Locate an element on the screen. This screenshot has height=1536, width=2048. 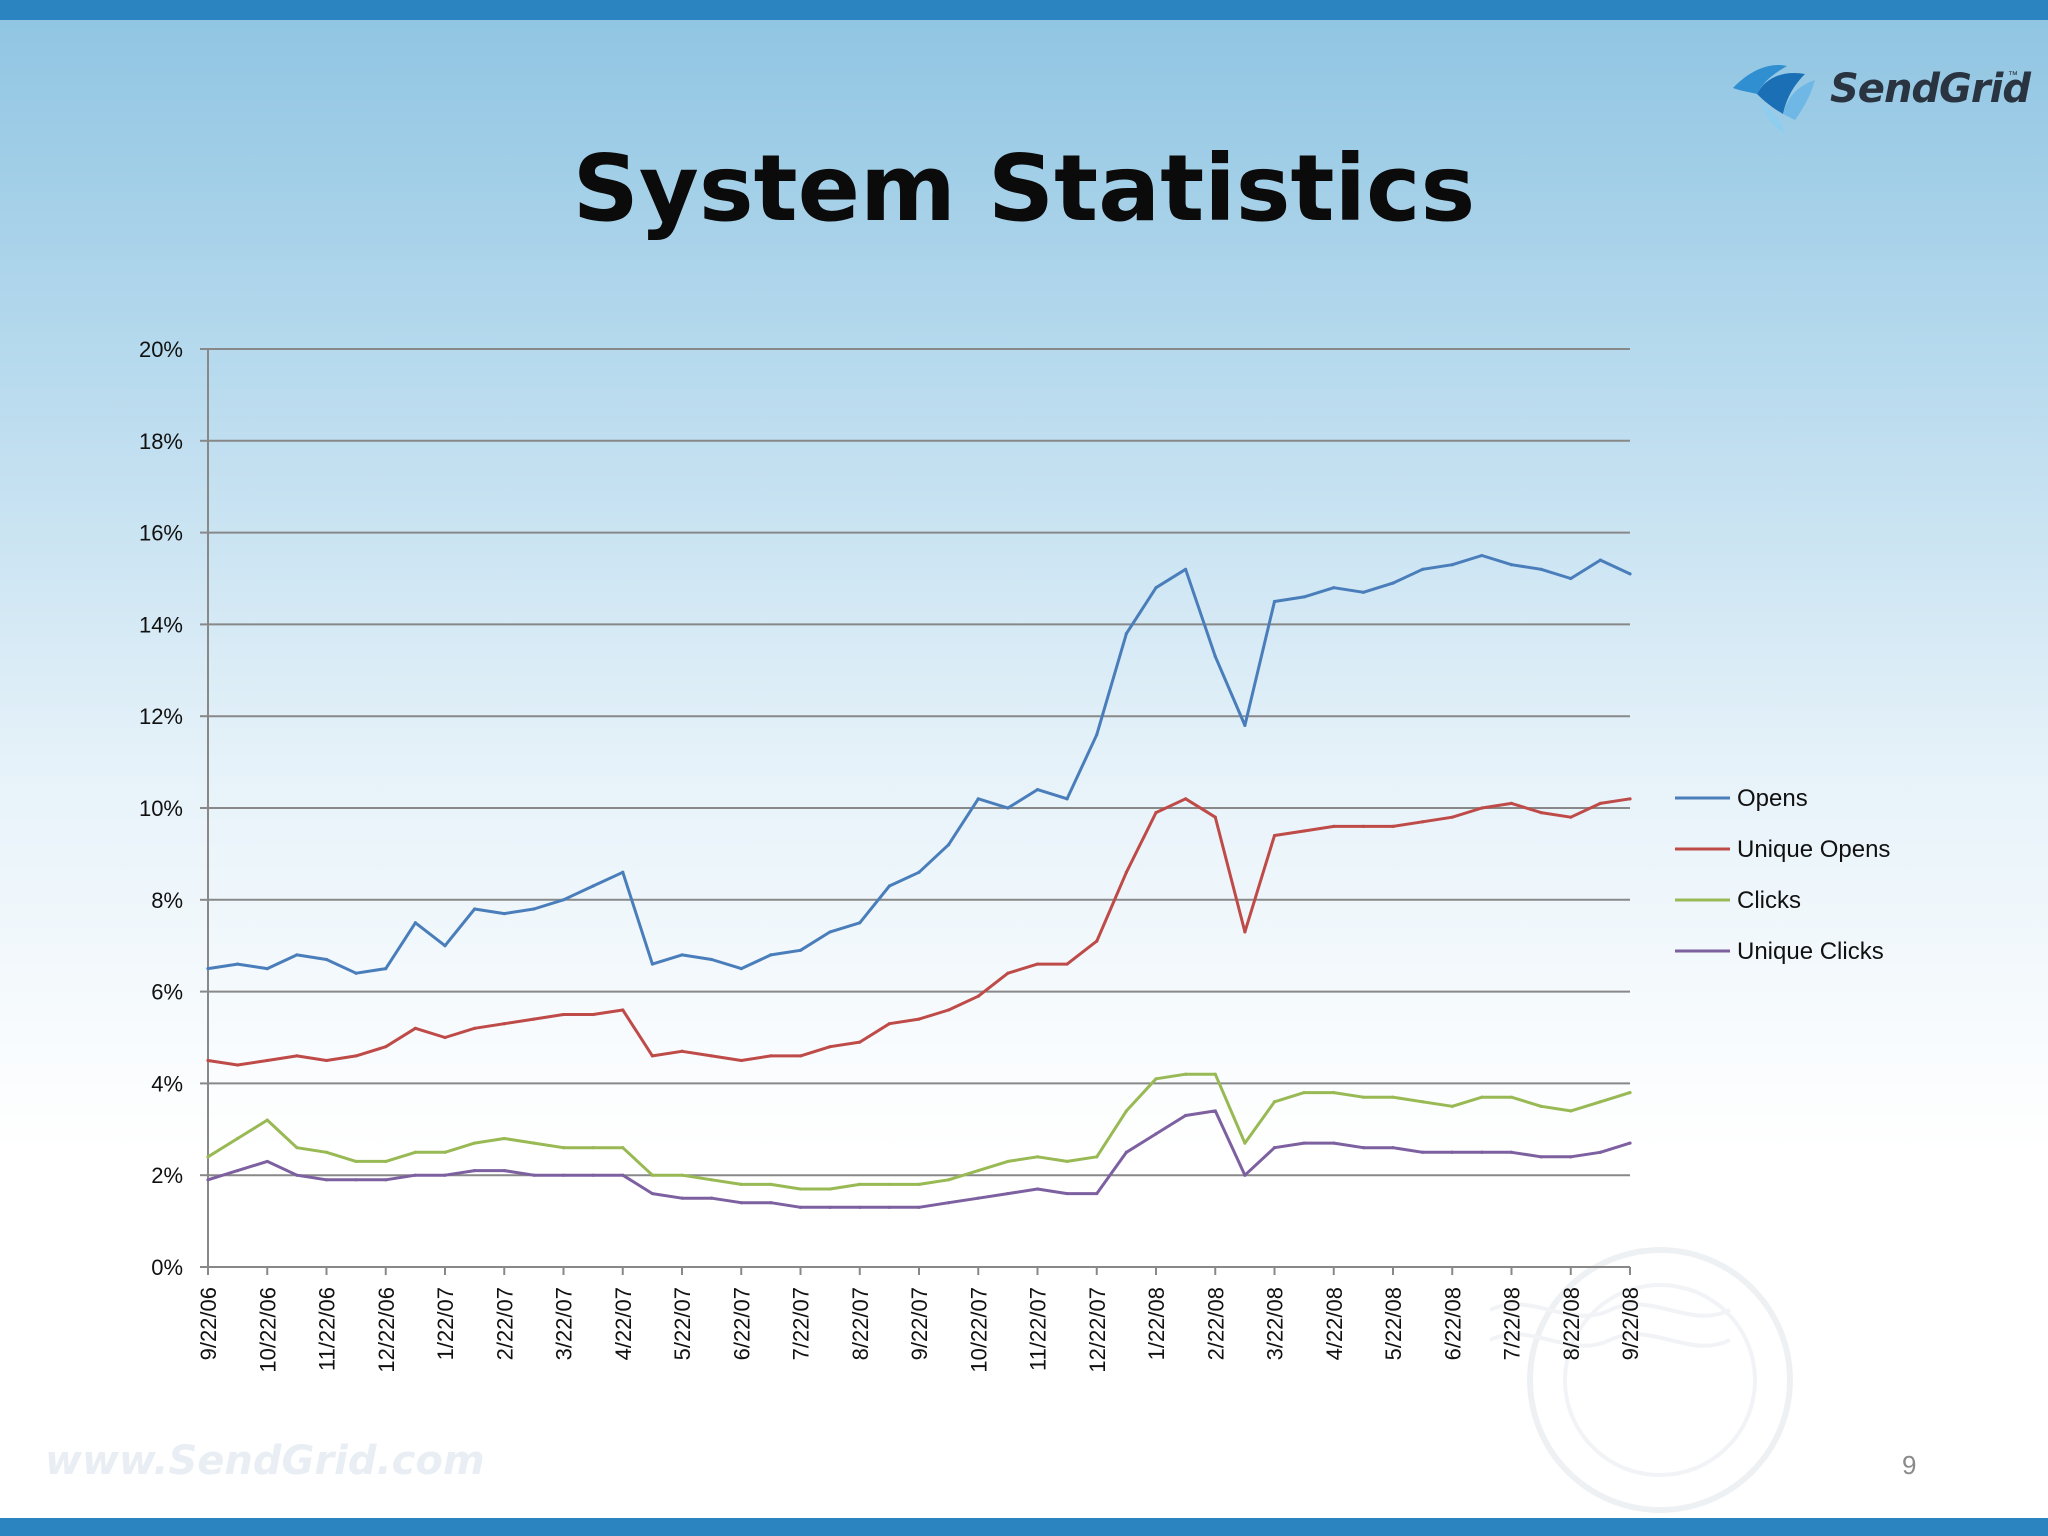
x-tick-label: 1/22/08 is located at coordinates (1156, 1323).